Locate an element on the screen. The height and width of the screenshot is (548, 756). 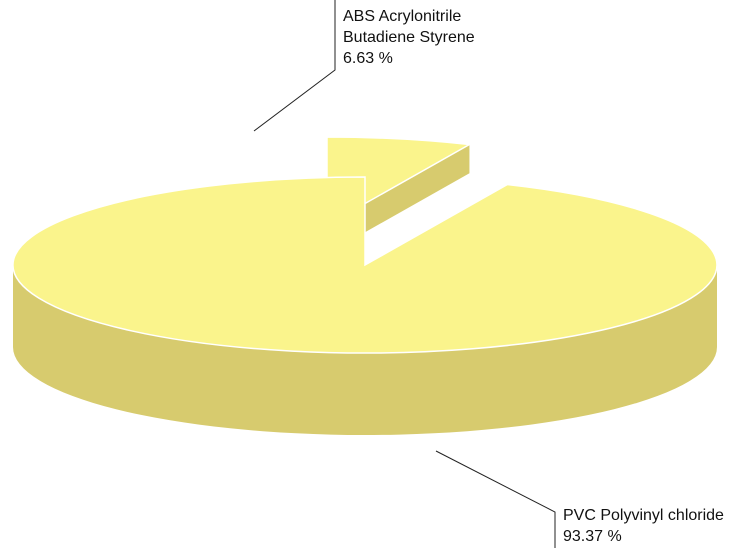
slice-name-label: ABS Acrylonitrile is located at coordinates (402, 16).